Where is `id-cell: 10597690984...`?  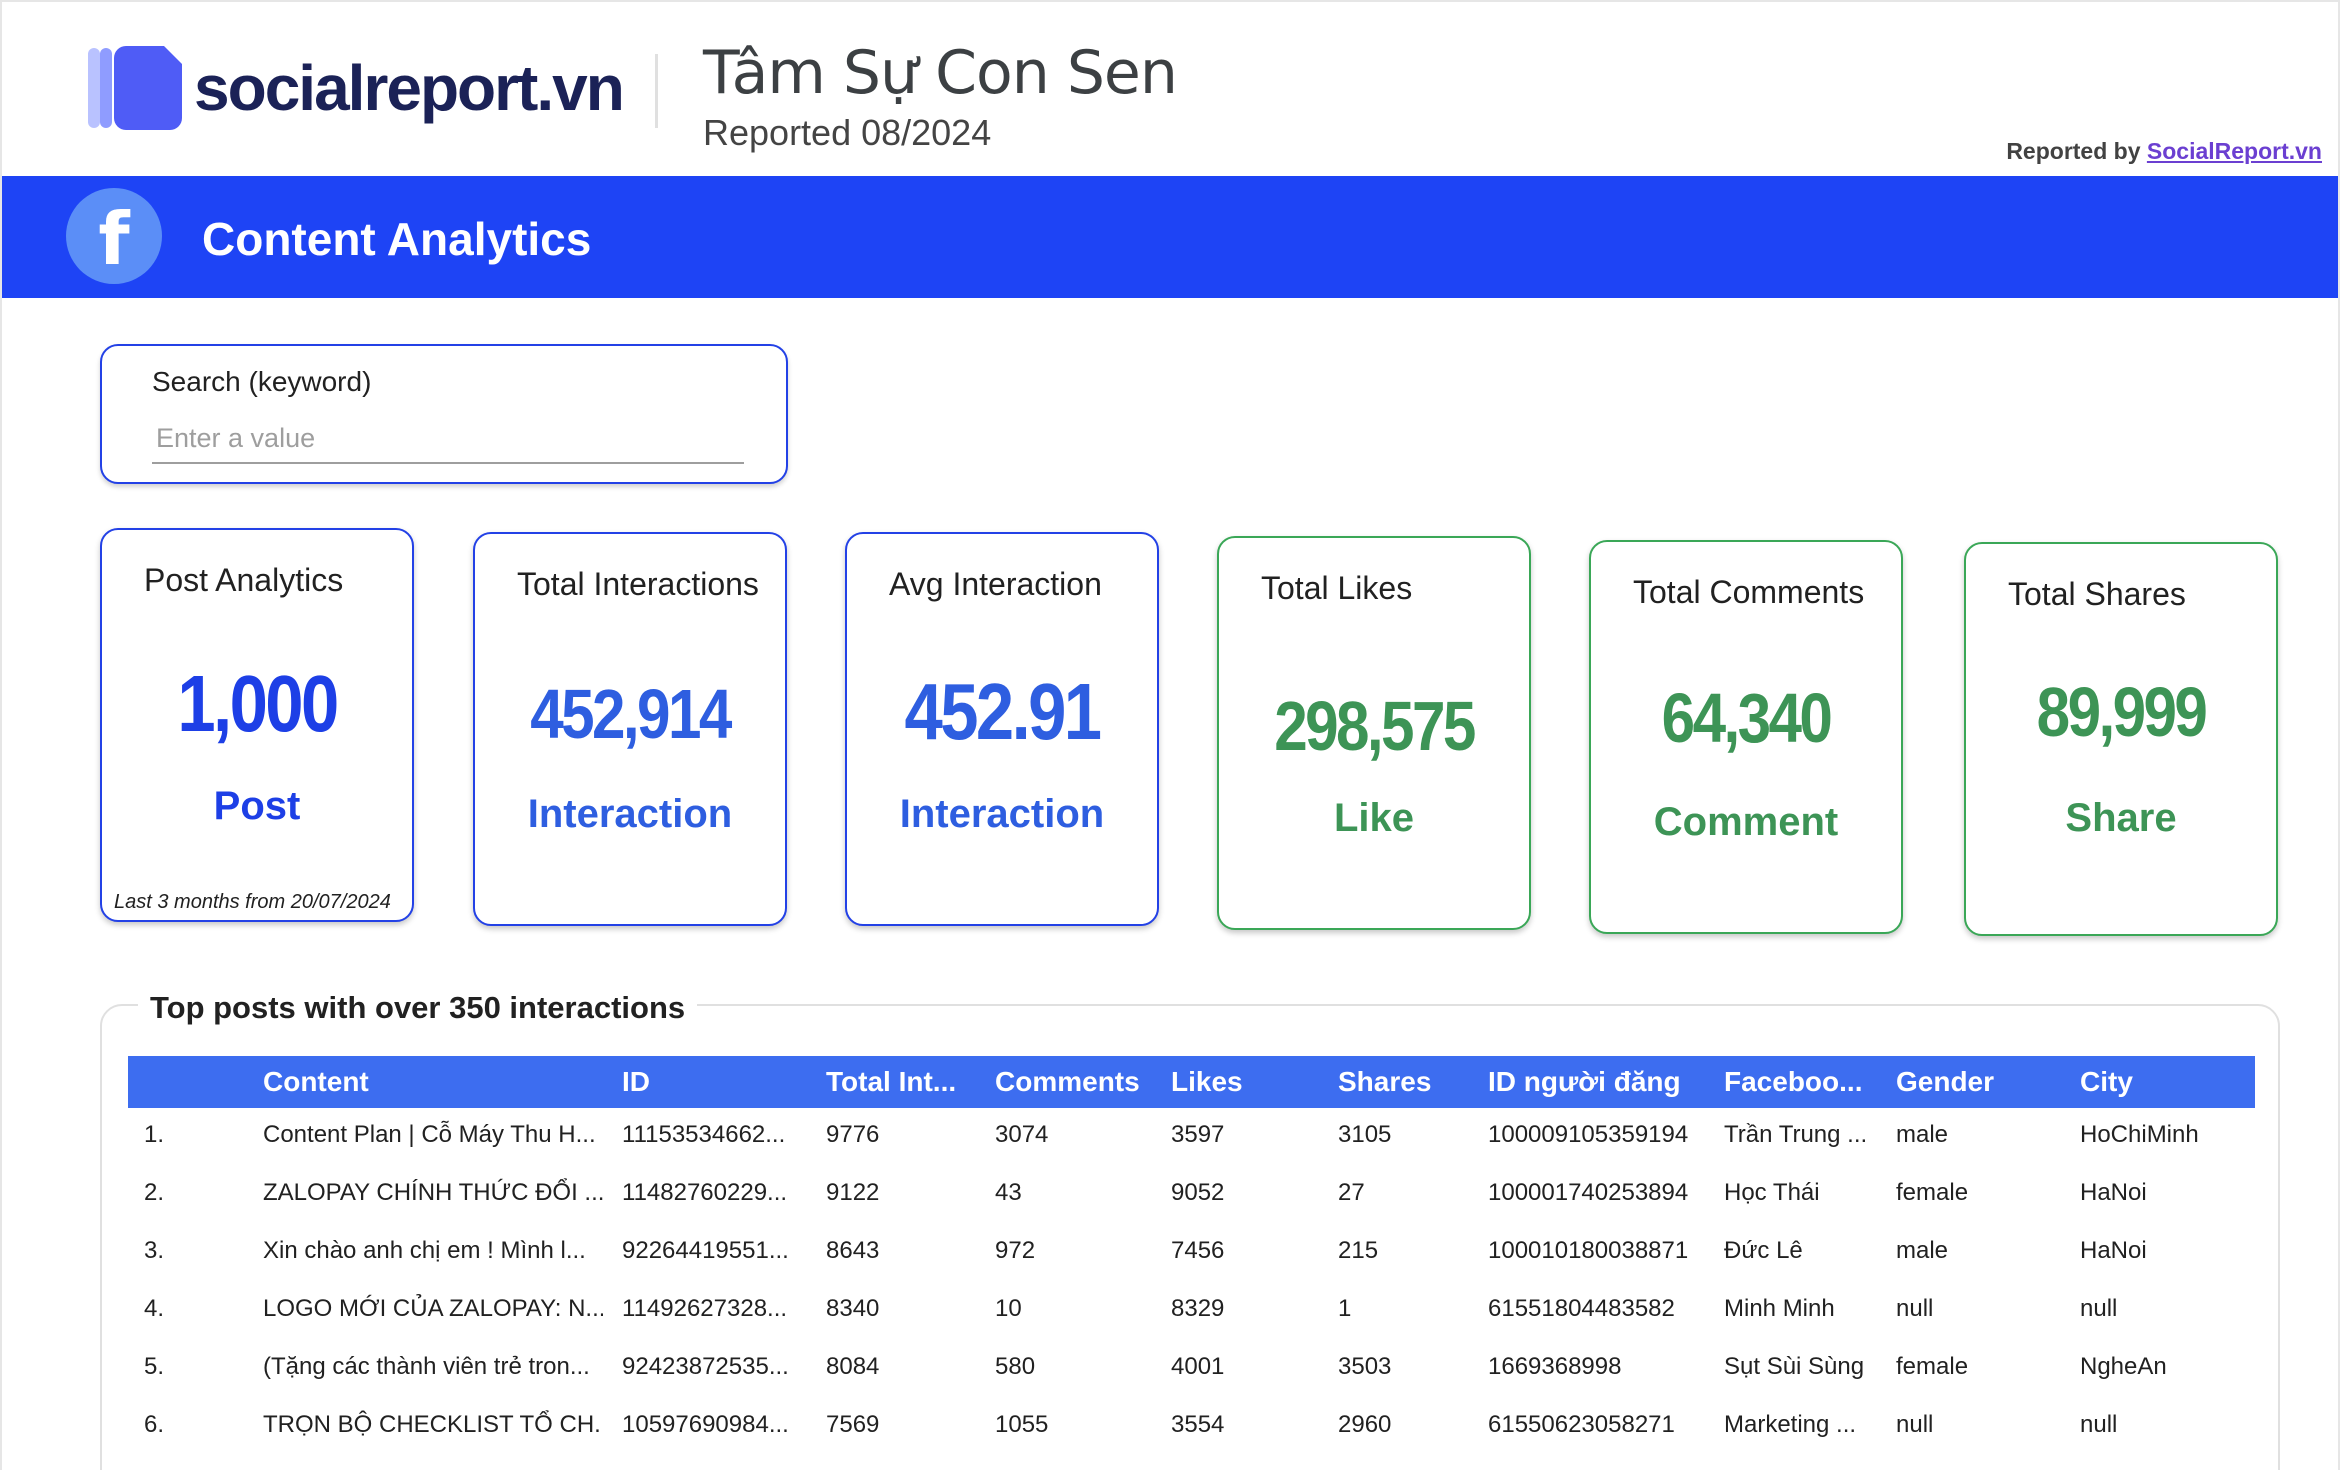 id-cell: 10597690984... is located at coordinates (705, 1424).